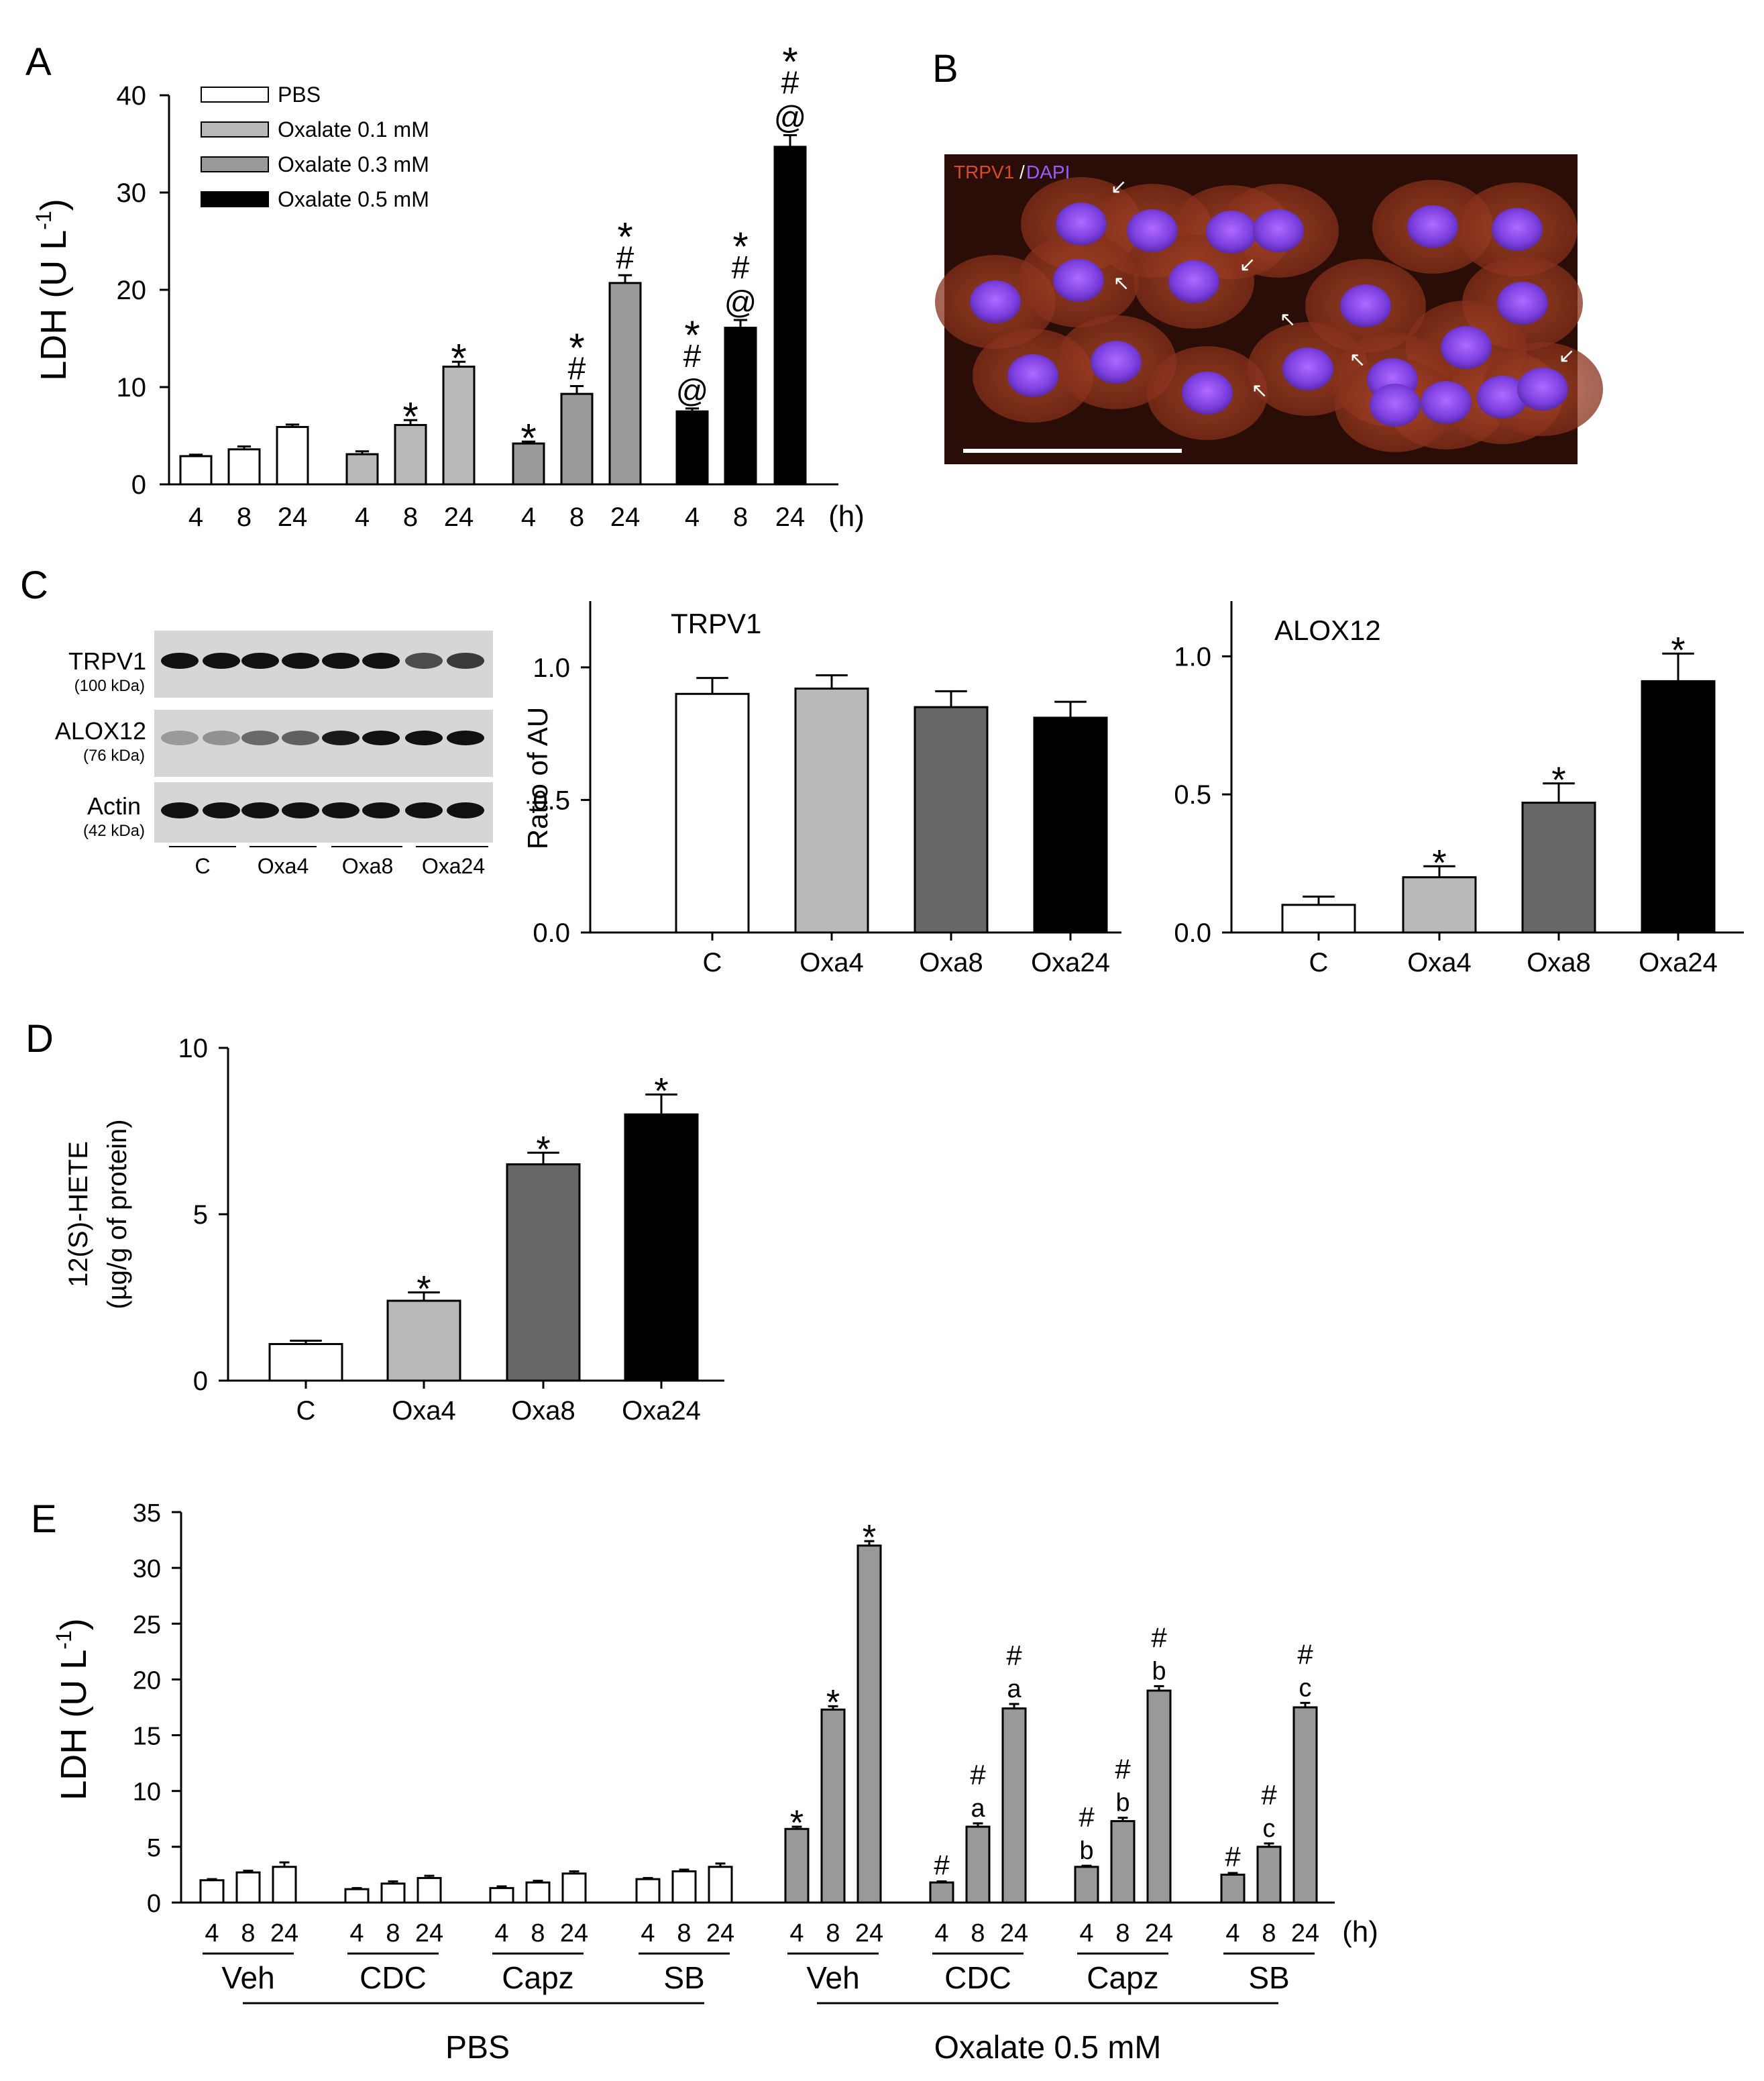  What do you see at coordinates (305, 1362) in the screenshot?
I see `d-bar` at bounding box center [305, 1362].